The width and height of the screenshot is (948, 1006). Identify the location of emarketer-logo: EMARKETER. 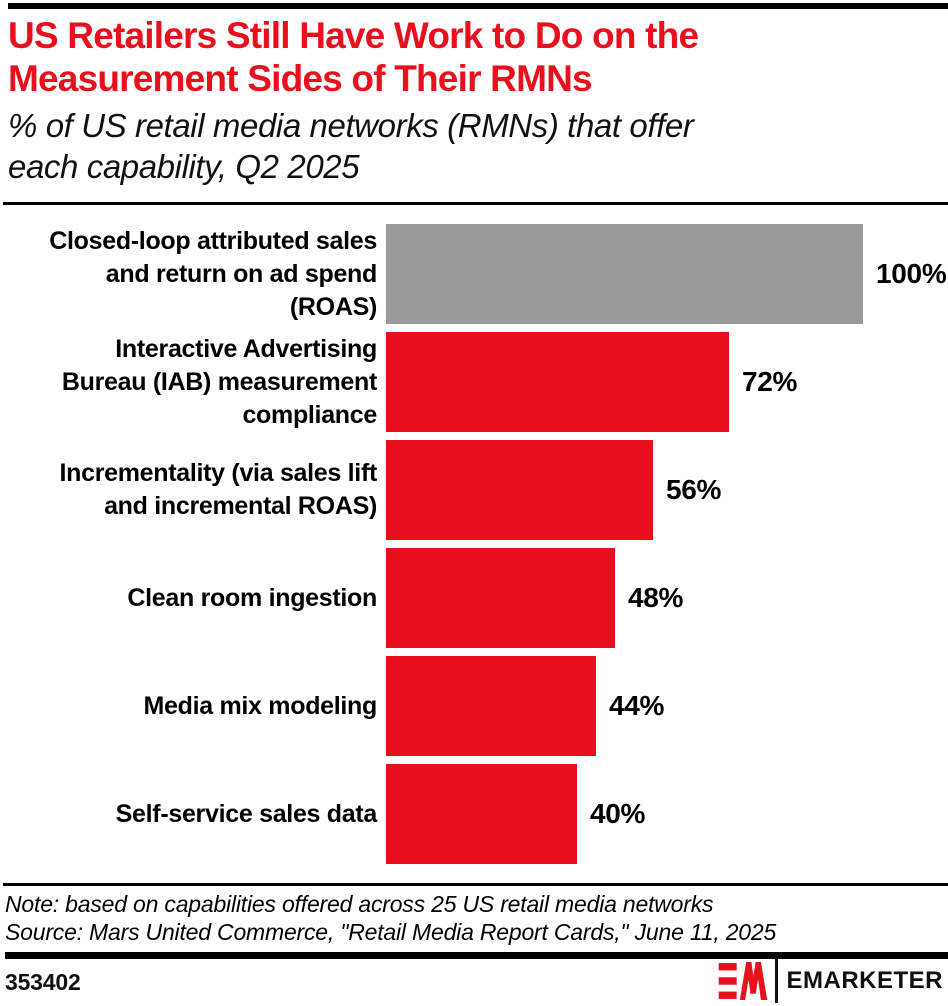
(830, 981).